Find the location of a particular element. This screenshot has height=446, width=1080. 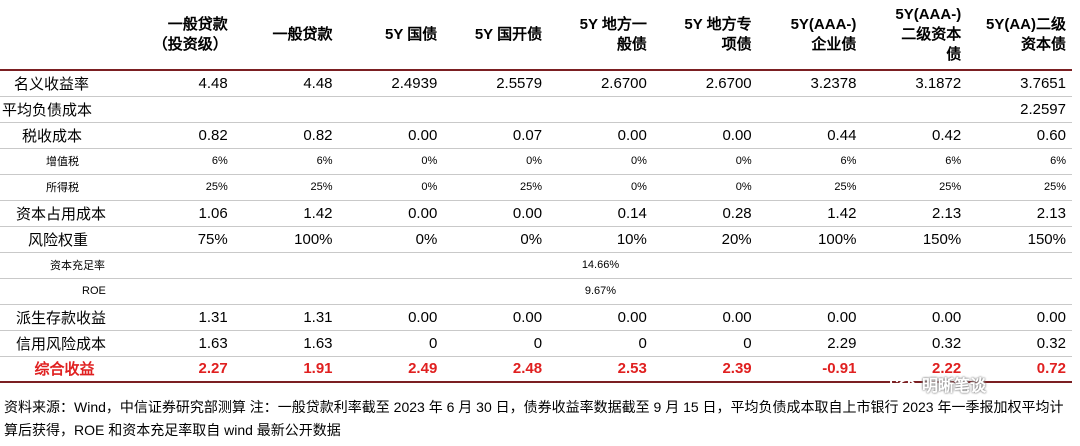

cell: 2.2597 is located at coordinates (1019, 109).